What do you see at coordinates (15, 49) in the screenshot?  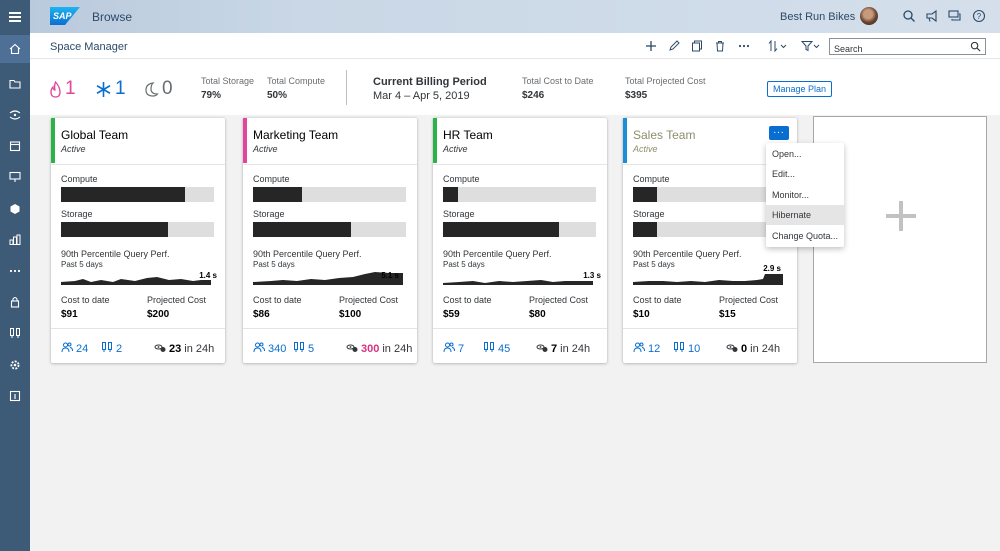 I see `home-icon` at bounding box center [15, 49].